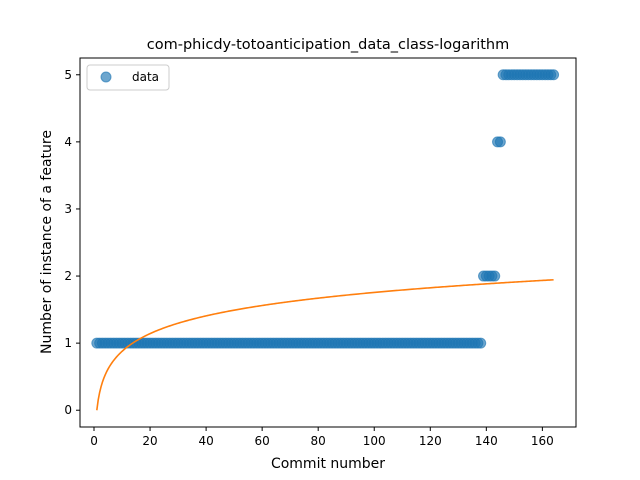 Image resolution: width=640 pixels, height=480 pixels. I want to click on x-tick-label: 60, so click(262, 441).